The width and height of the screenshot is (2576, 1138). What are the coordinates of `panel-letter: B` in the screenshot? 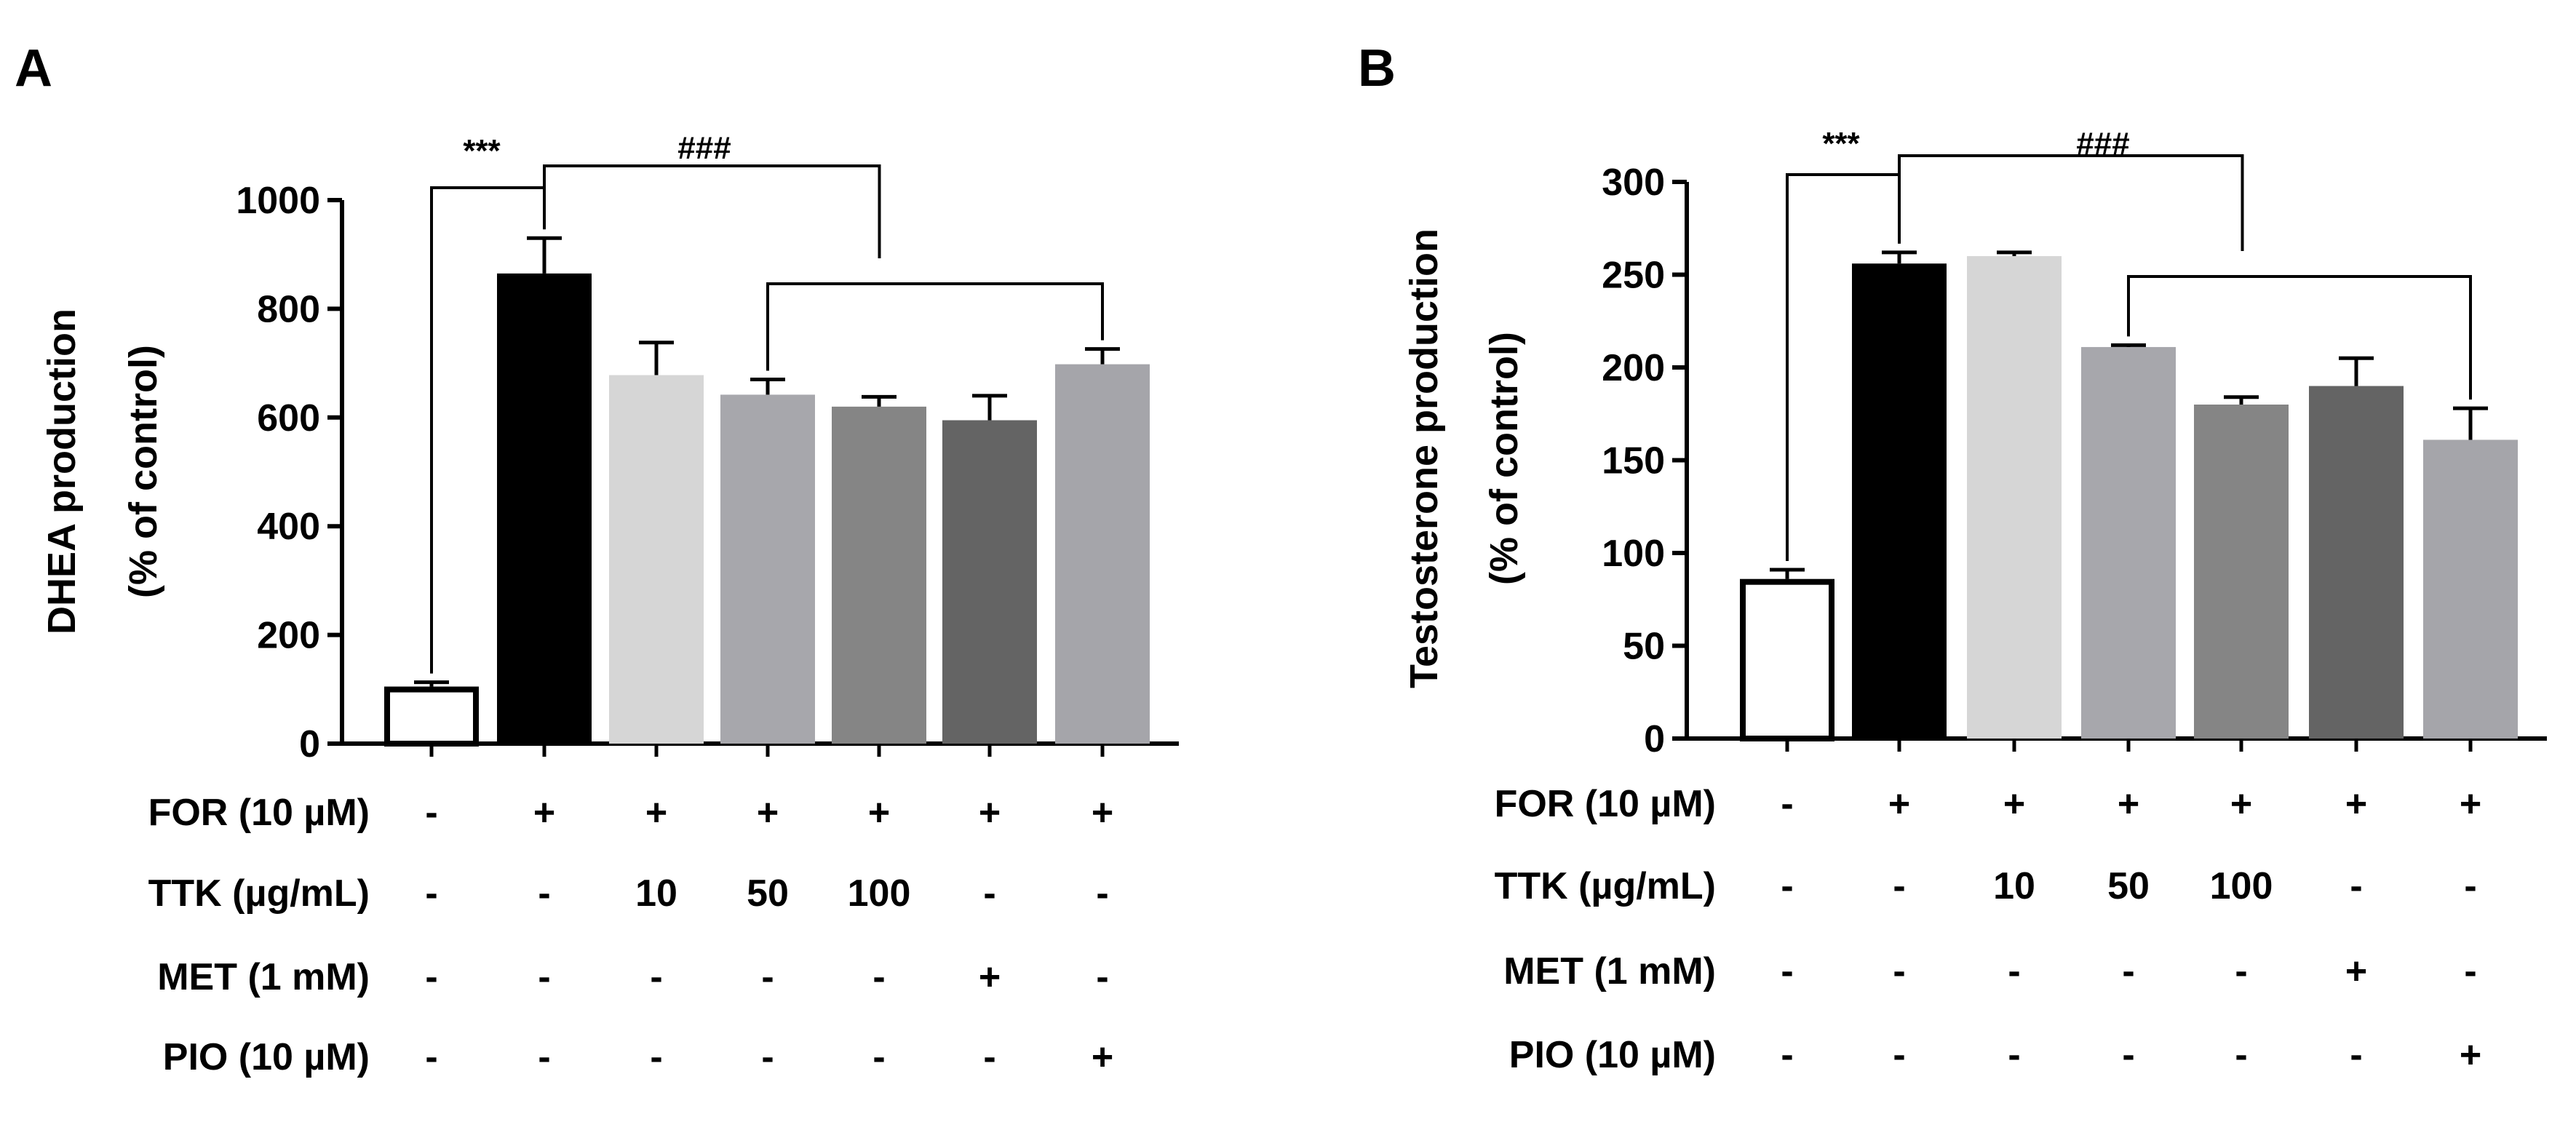 It's located at (1377, 68).